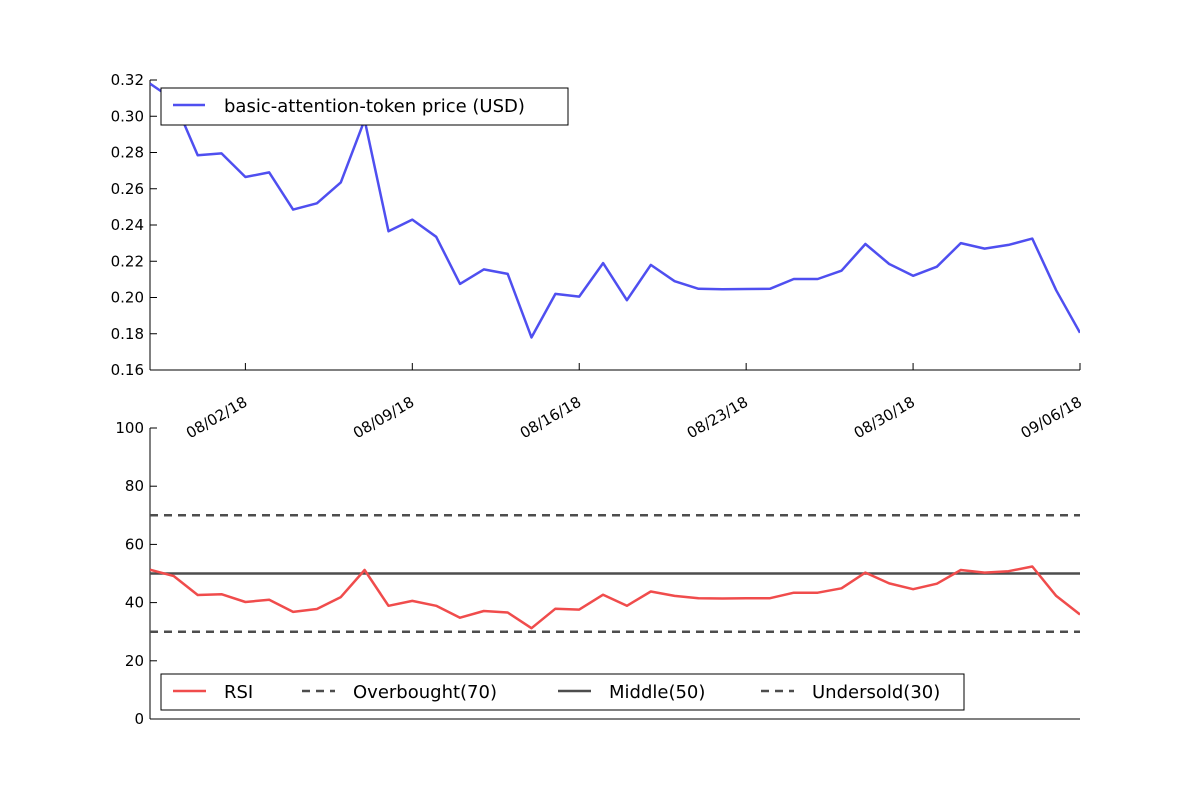  What do you see at coordinates (216, 417) in the screenshot?
I see `x-tick-label: 08/02/18` at bounding box center [216, 417].